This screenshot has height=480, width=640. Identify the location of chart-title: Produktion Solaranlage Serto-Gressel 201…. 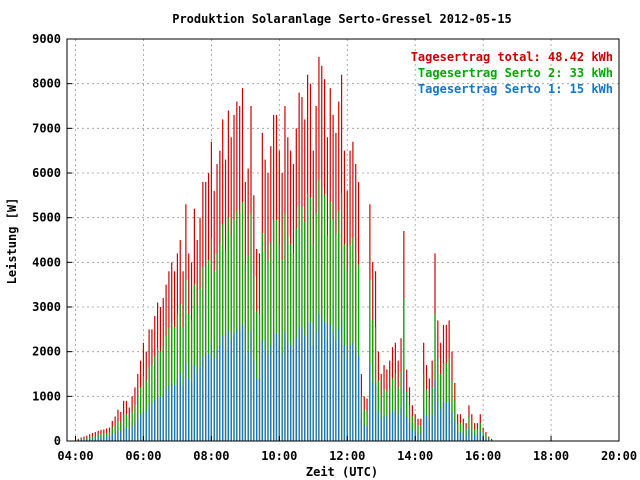
(342, 19).